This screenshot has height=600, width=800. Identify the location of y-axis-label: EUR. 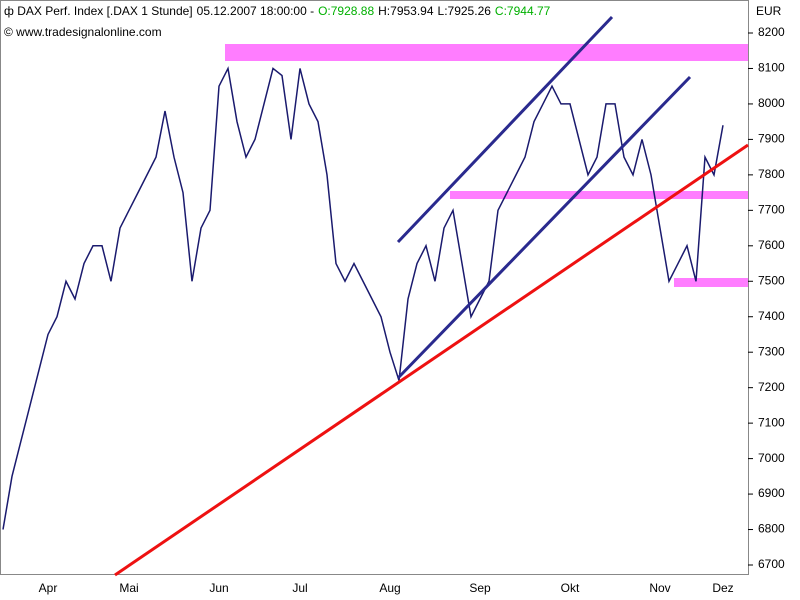
(769, 11).